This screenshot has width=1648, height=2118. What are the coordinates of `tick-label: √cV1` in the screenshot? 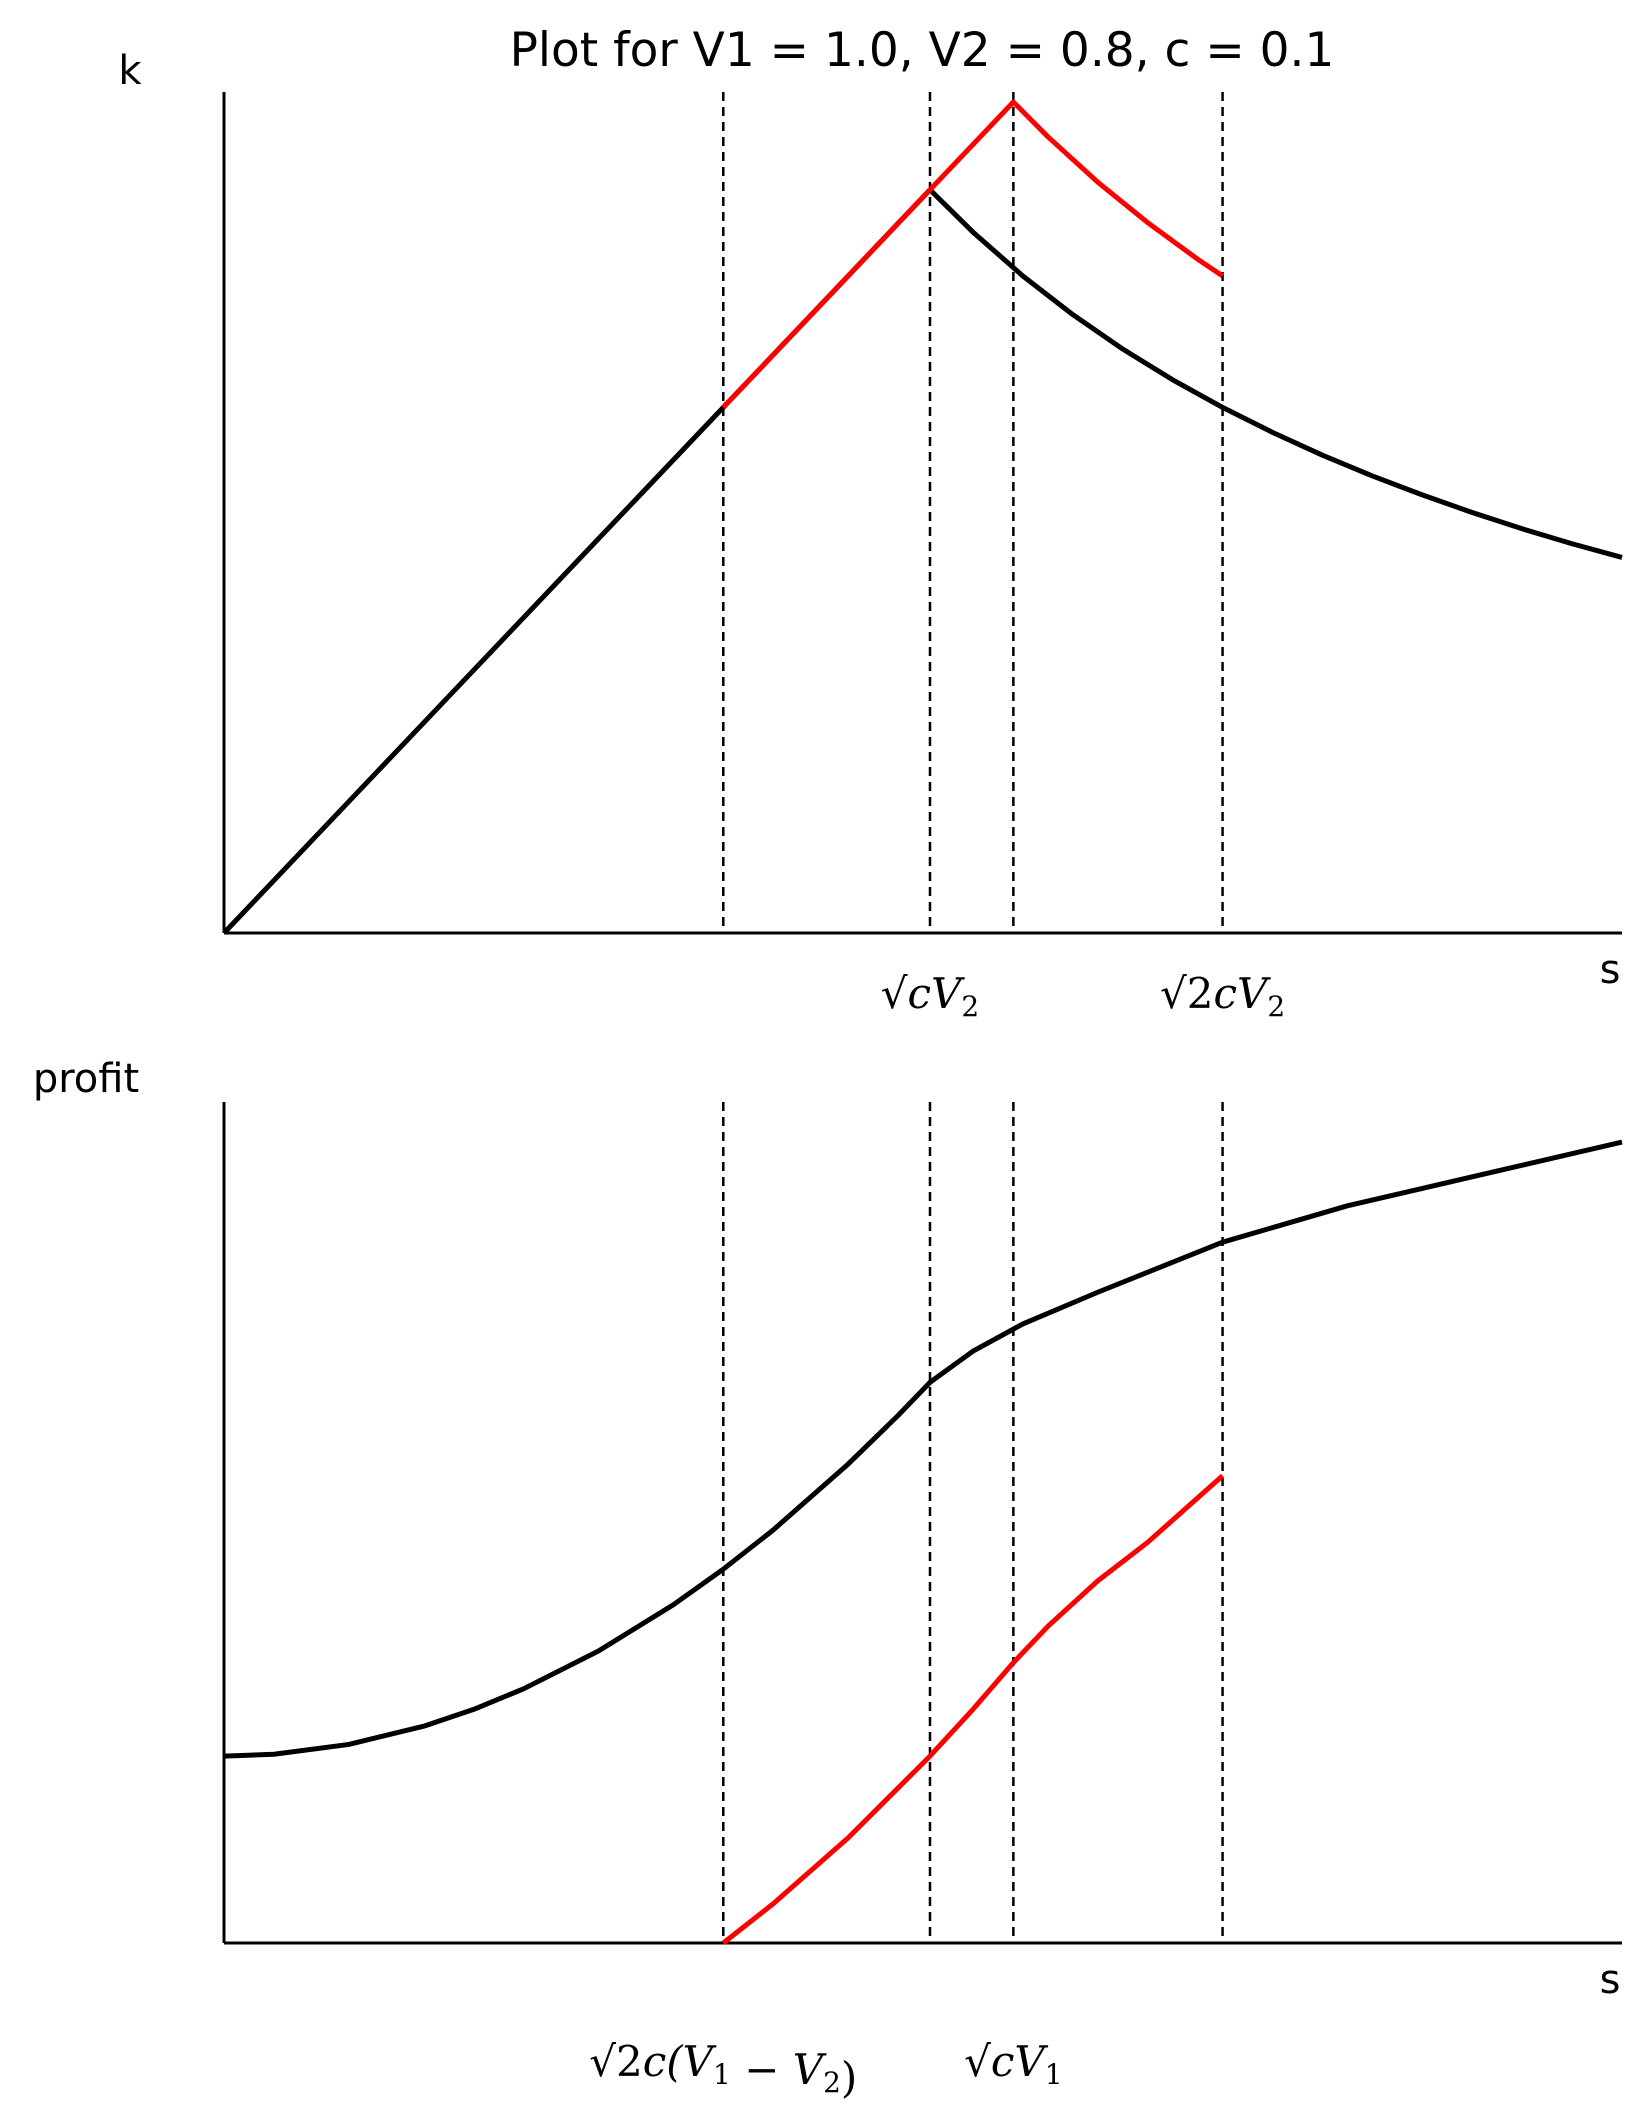 It's located at (1013, 2064).